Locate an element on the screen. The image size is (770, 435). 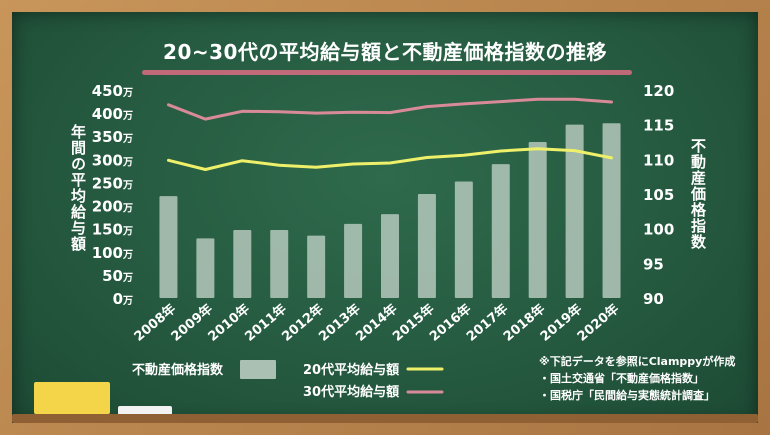
legend-label-index: 不動産価格指数 is located at coordinates (178, 370).